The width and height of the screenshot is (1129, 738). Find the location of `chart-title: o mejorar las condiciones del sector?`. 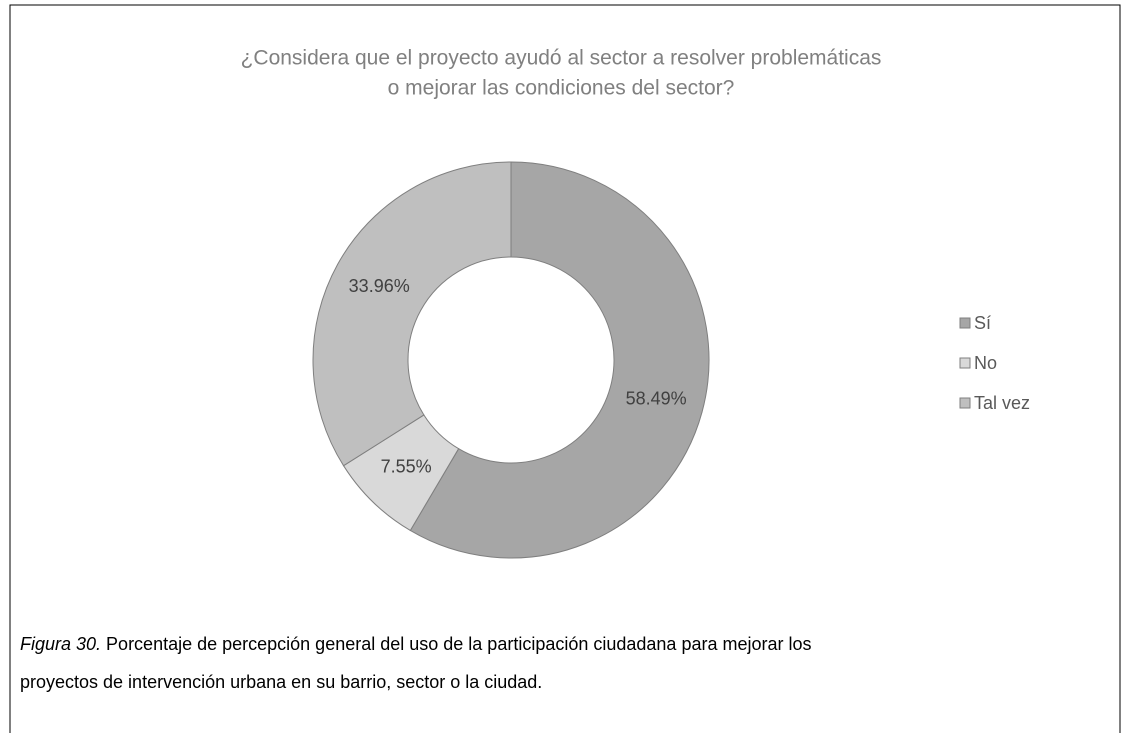

chart-title: o mejorar las condiciones del sector? is located at coordinates (561, 88).